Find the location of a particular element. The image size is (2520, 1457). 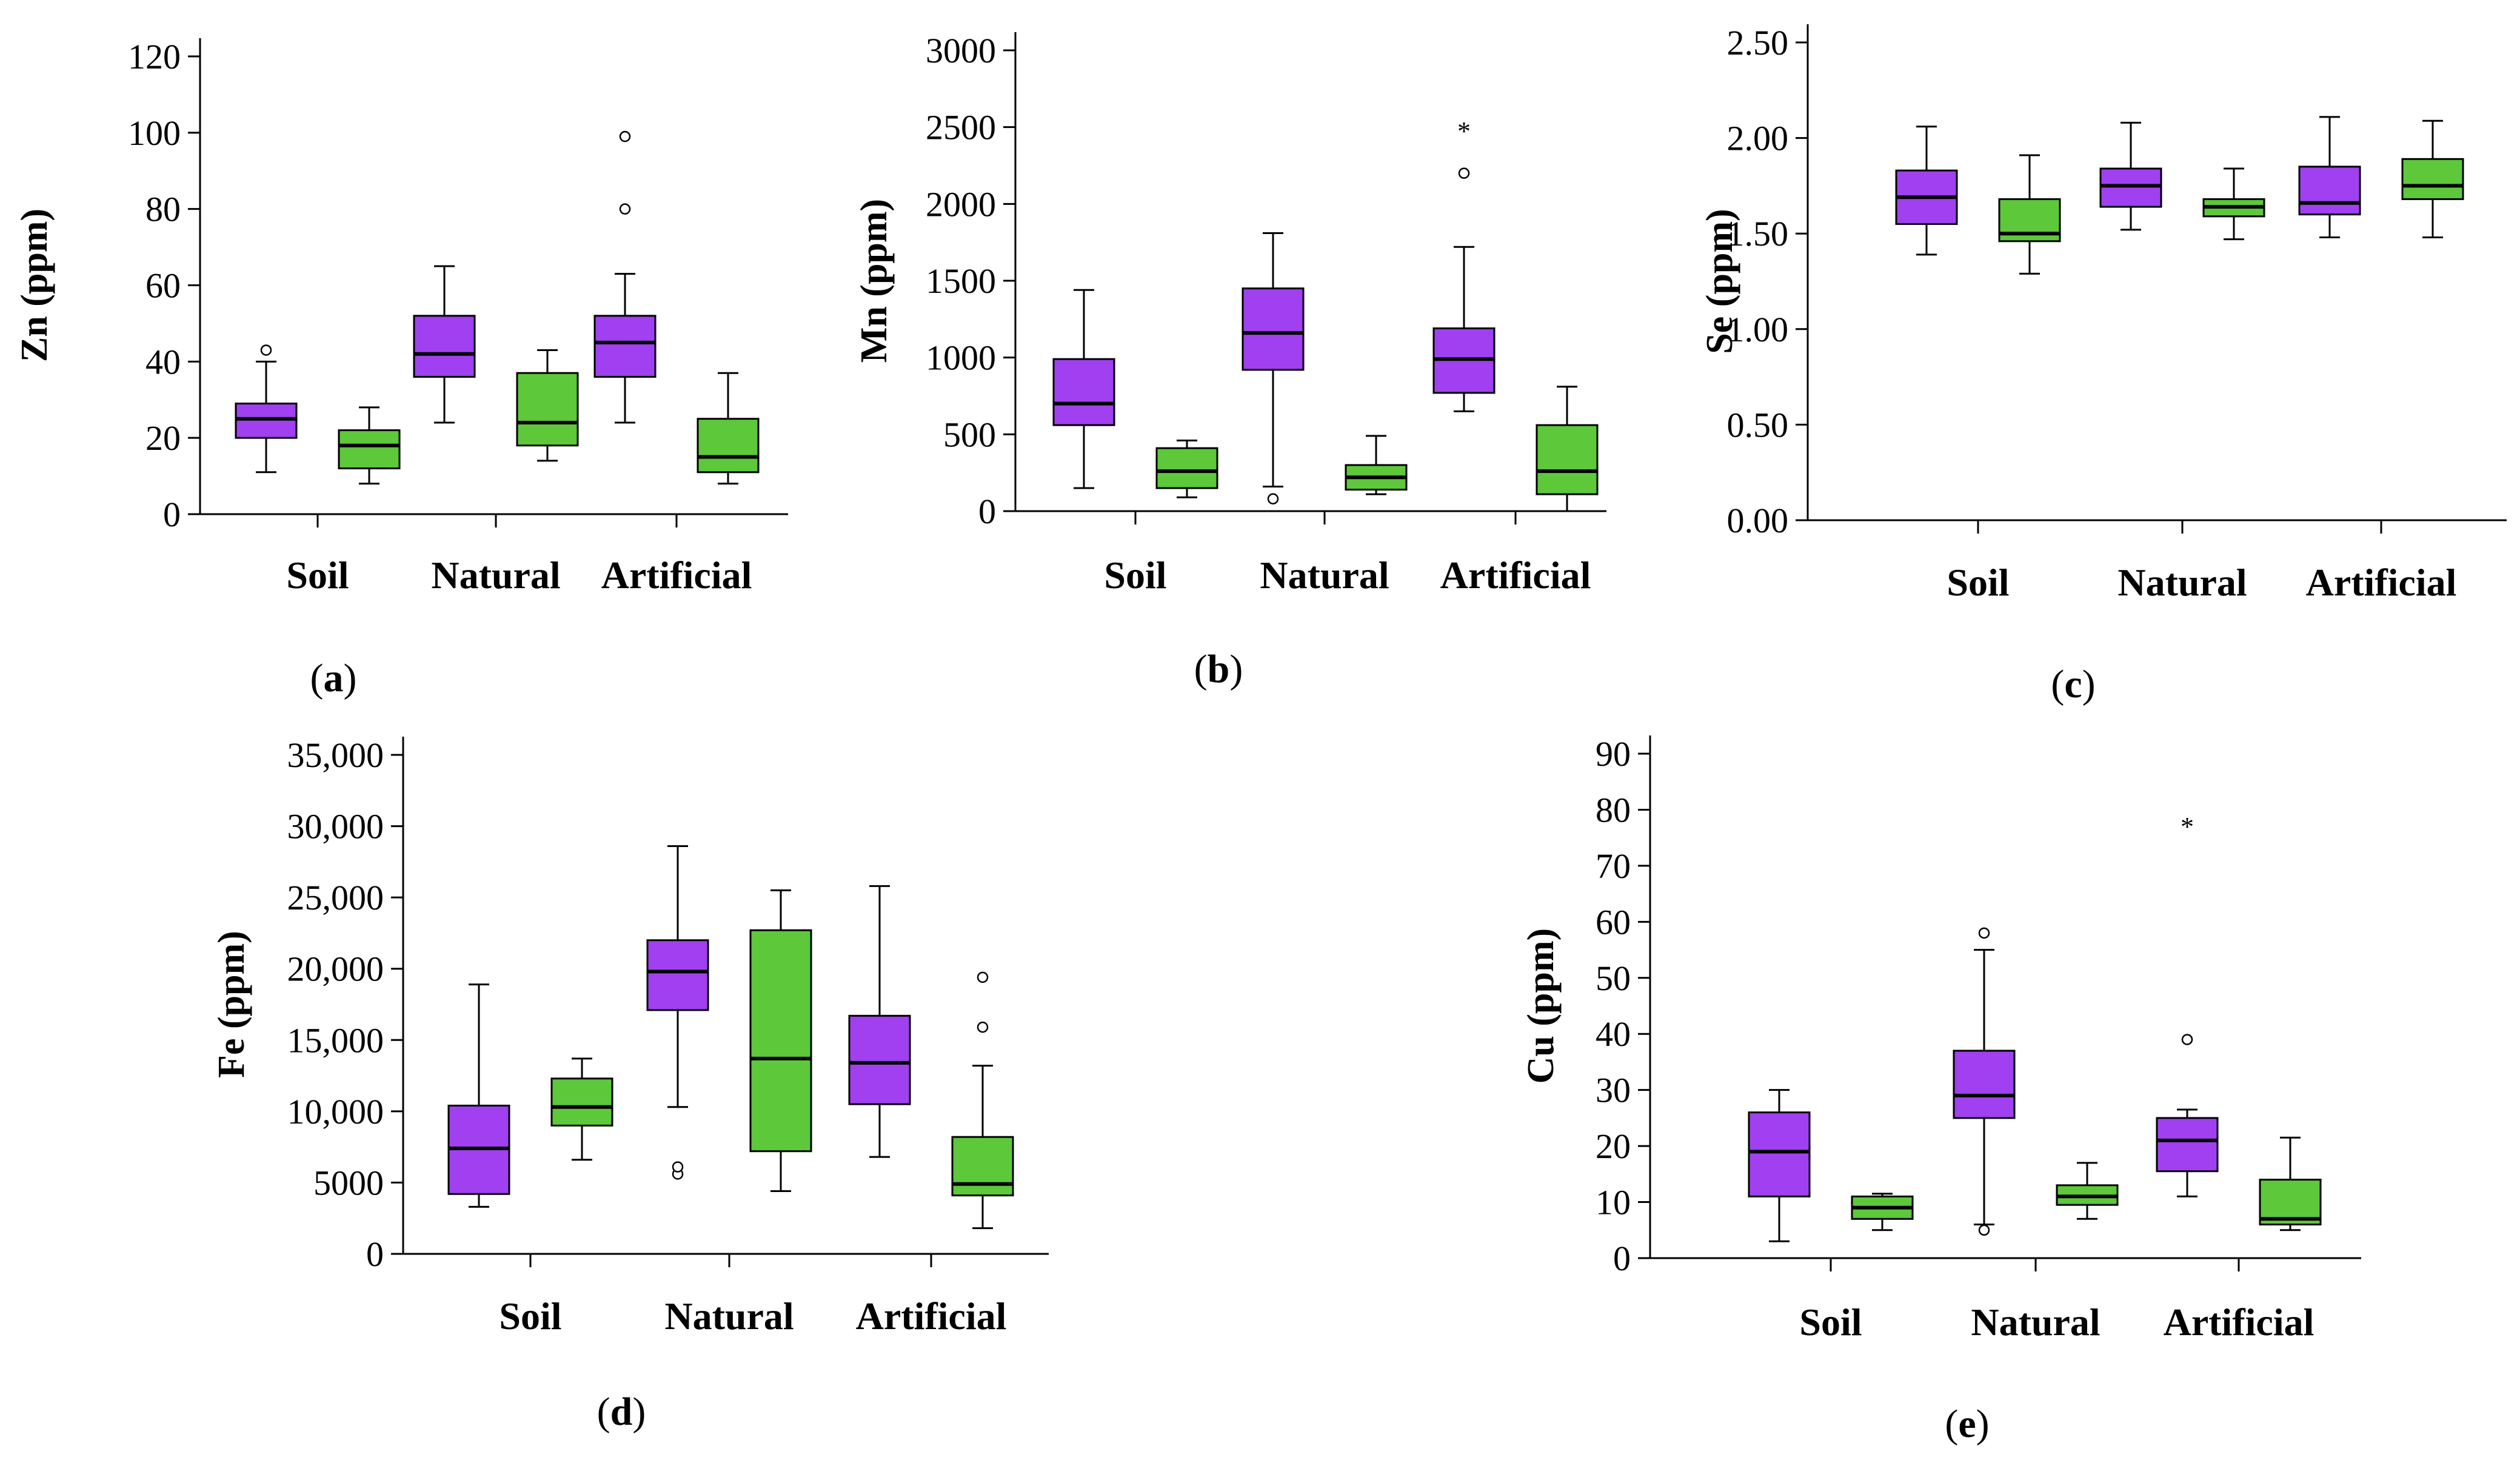

y-tick-label: 2.50 is located at coordinates (1758, 43).